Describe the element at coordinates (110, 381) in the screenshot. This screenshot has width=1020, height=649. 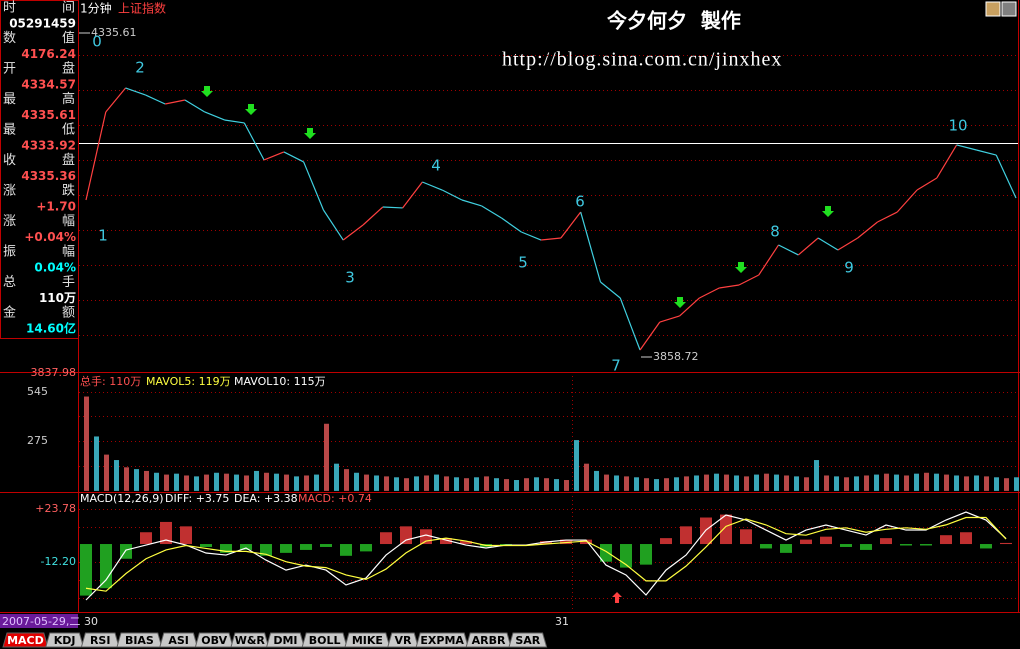
I see `volume-legend: 总手: 110万` at that location.